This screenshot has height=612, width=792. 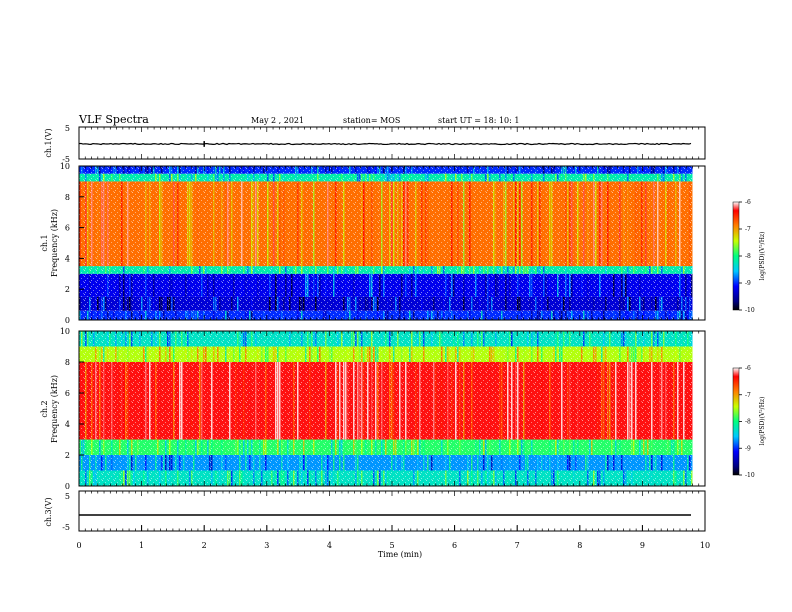 What do you see at coordinates (266, 545) in the screenshot?
I see `time-xtick-label: 3` at bounding box center [266, 545].